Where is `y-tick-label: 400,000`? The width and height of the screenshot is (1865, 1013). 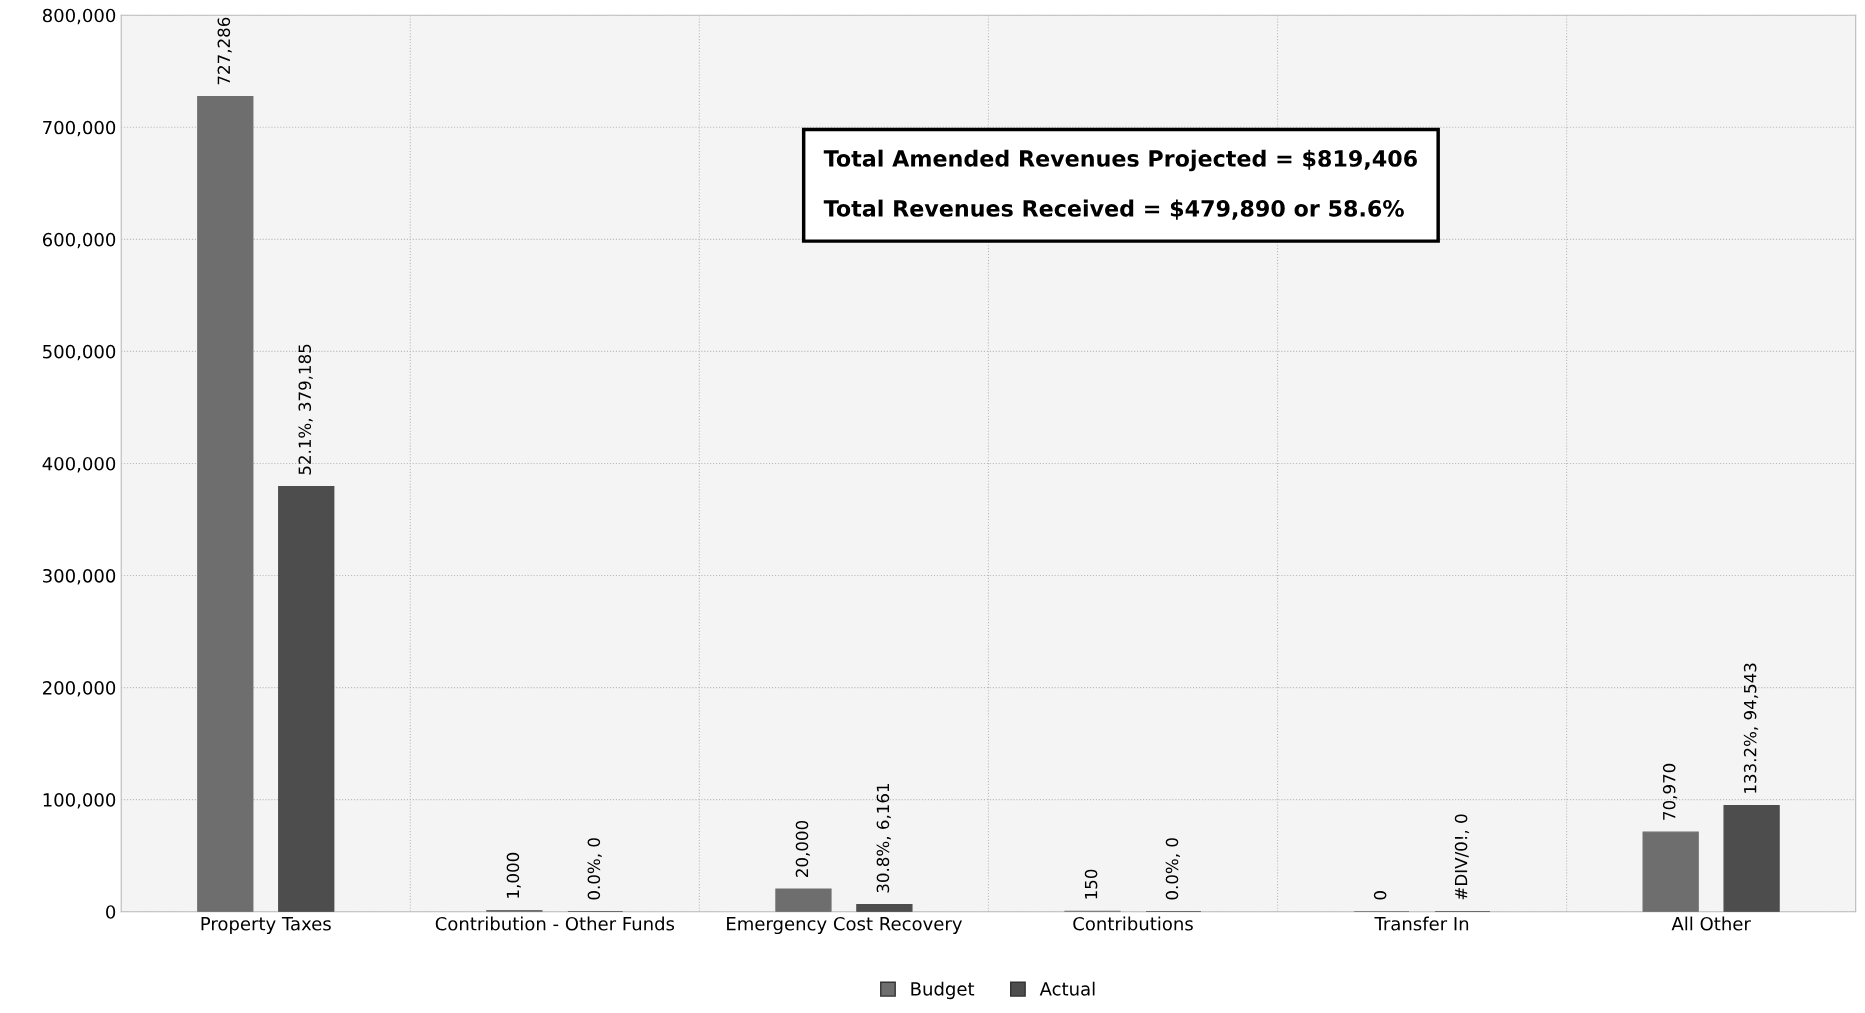 y-tick-label: 400,000 is located at coordinates (79, 464).